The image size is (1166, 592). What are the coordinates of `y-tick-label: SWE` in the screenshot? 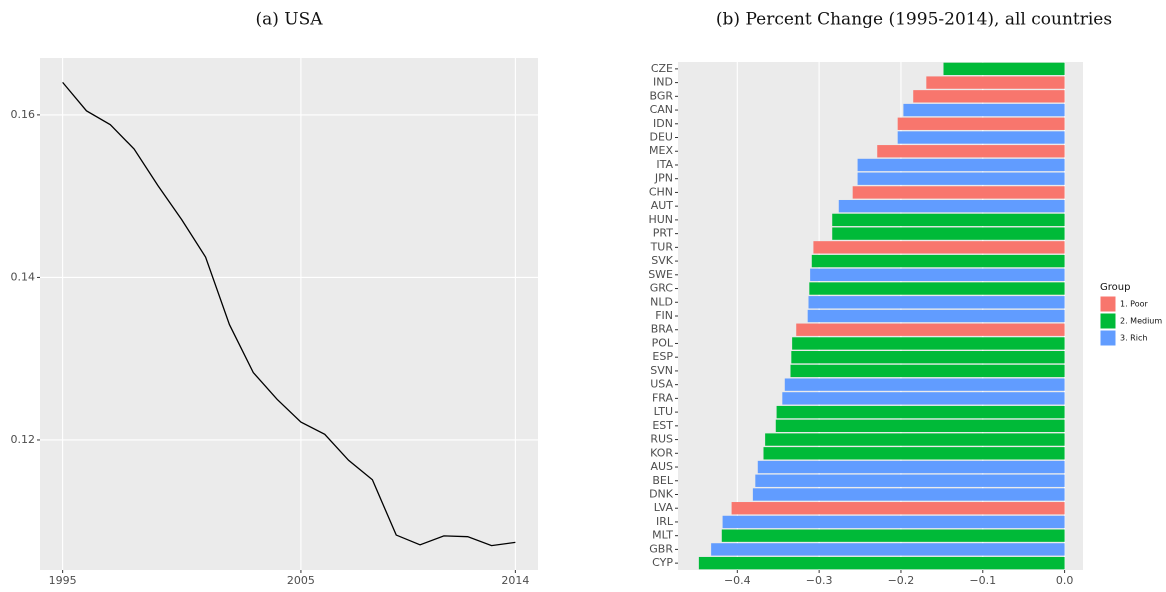 It's located at (660, 274).